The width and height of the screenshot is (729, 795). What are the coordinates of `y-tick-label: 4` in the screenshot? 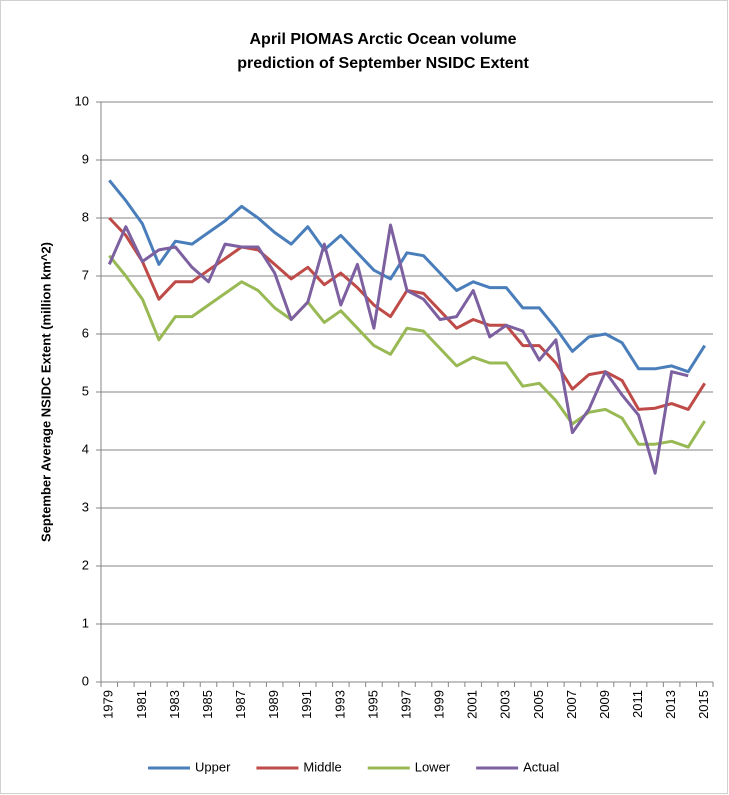 It's located at (85, 448).